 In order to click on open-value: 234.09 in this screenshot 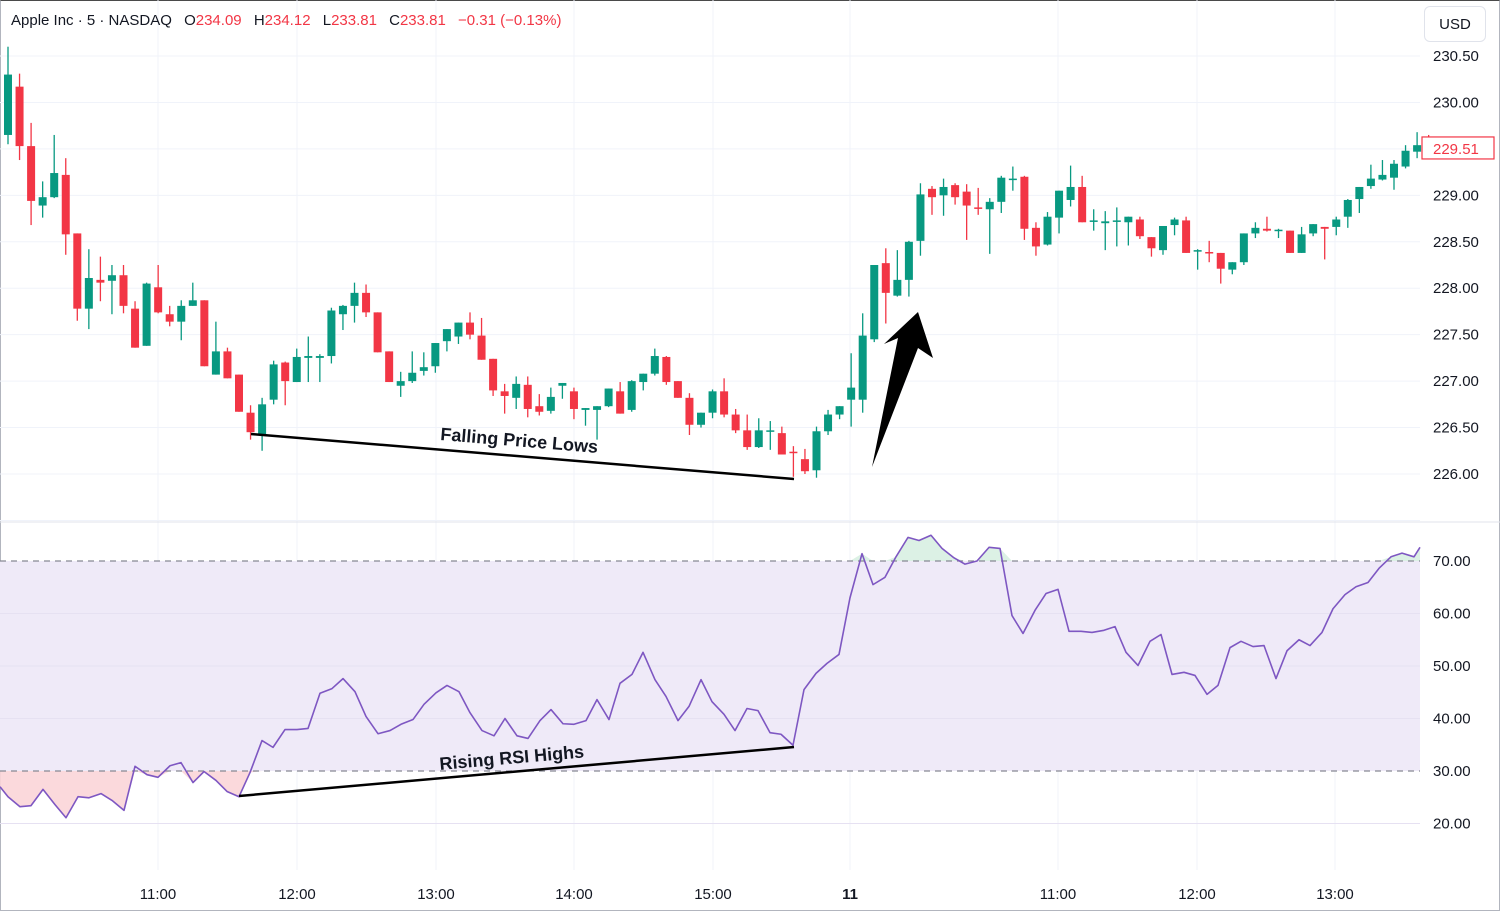, I will do `click(218, 20)`.